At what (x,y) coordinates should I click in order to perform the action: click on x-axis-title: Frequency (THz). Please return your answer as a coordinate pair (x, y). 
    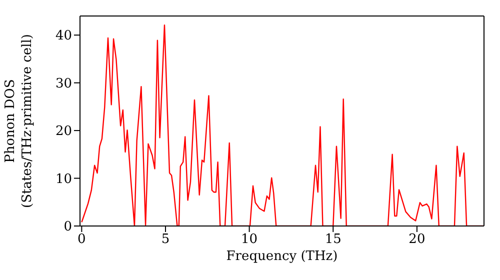
    Looking at the image, I should click on (282, 256).